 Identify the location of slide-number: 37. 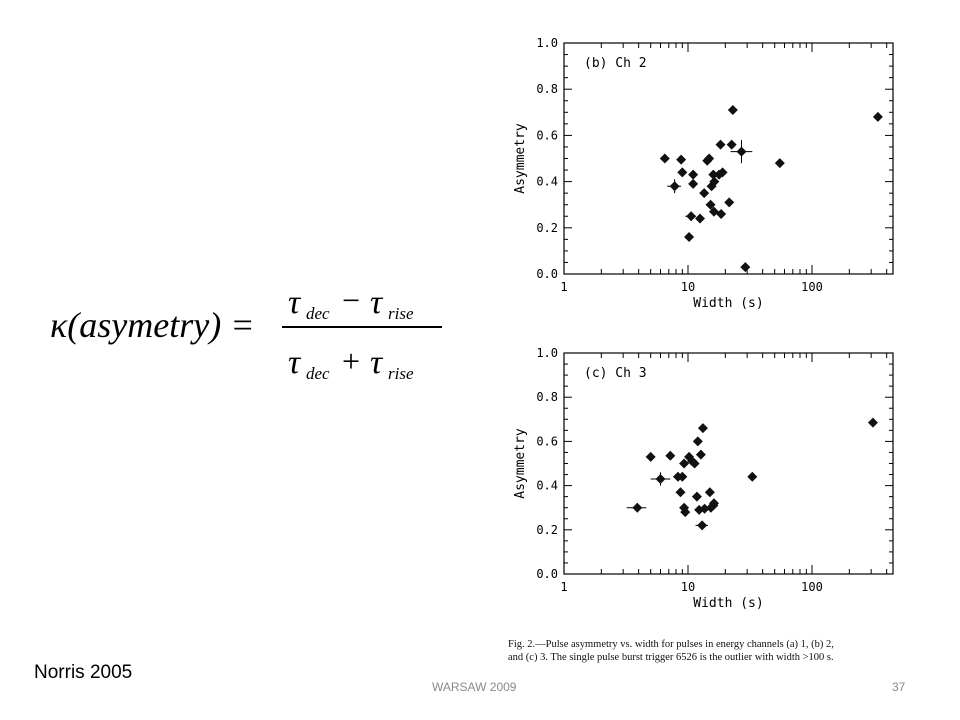
(899, 687).